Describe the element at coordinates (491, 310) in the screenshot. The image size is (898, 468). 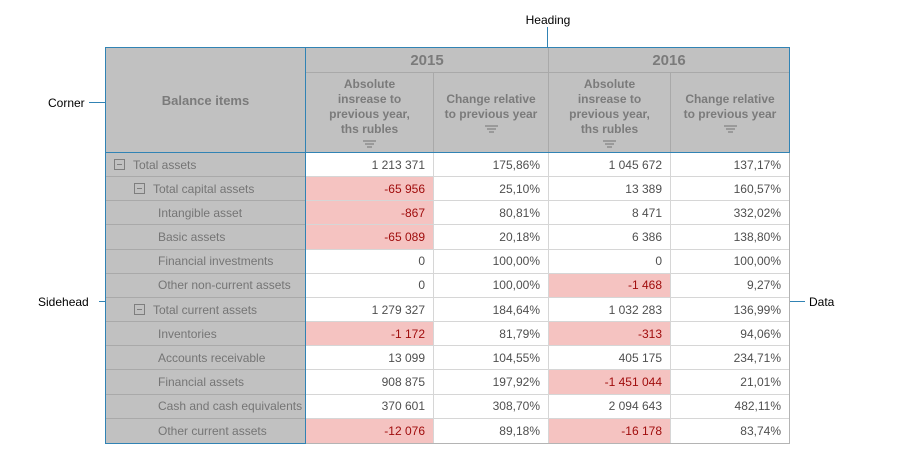
I see `data-cell: 184,64%` at that location.